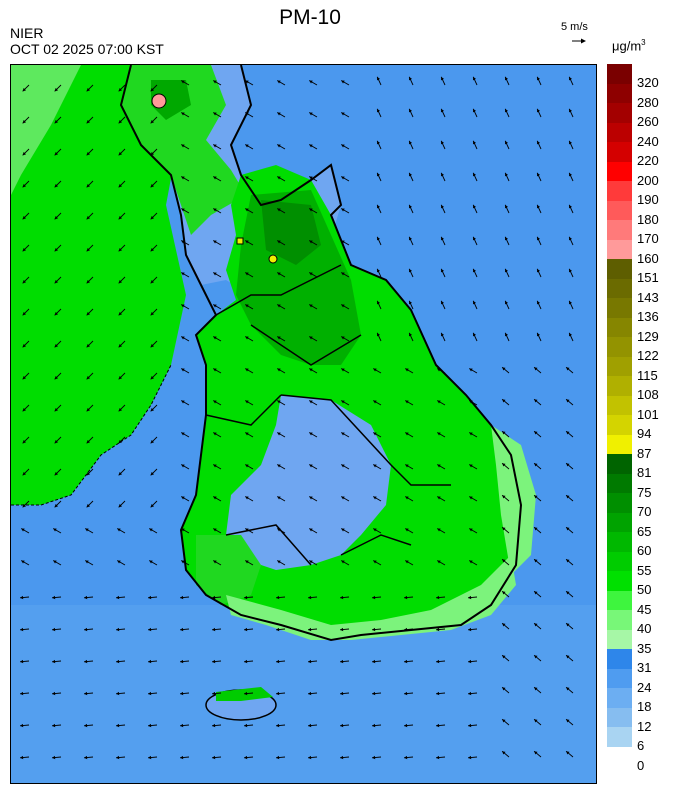  I want to click on north-korea-green-dark, so click(171, 100).